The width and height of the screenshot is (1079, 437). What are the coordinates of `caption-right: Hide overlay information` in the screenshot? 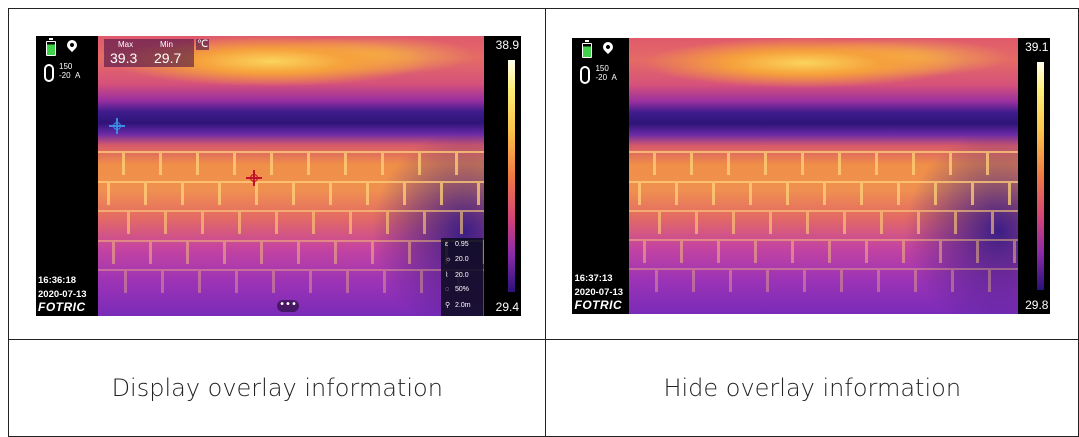 It's located at (812, 388).